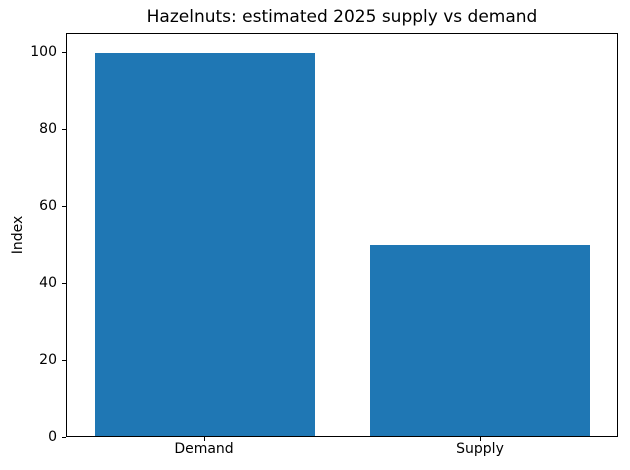 The image size is (630, 470). What do you see at coordinates (18, 235) in the screenshot?
I see `y-axis-label-text: Index` at bounding box center [18, 235].